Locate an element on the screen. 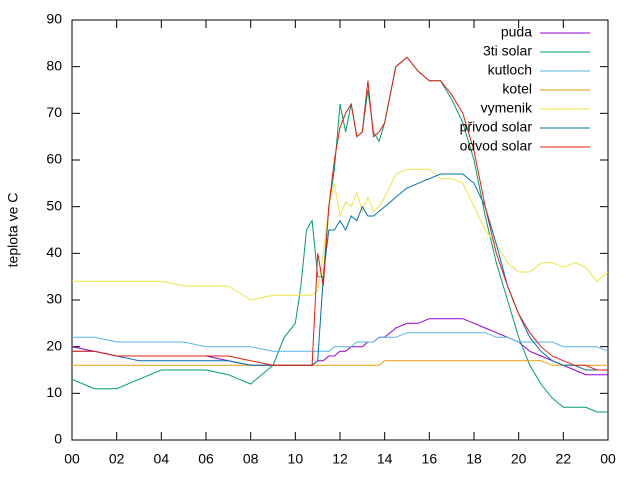 The width and height of the screenshot is (640, 480). x-tick-label: 06 is located at coordinates (206, 459).